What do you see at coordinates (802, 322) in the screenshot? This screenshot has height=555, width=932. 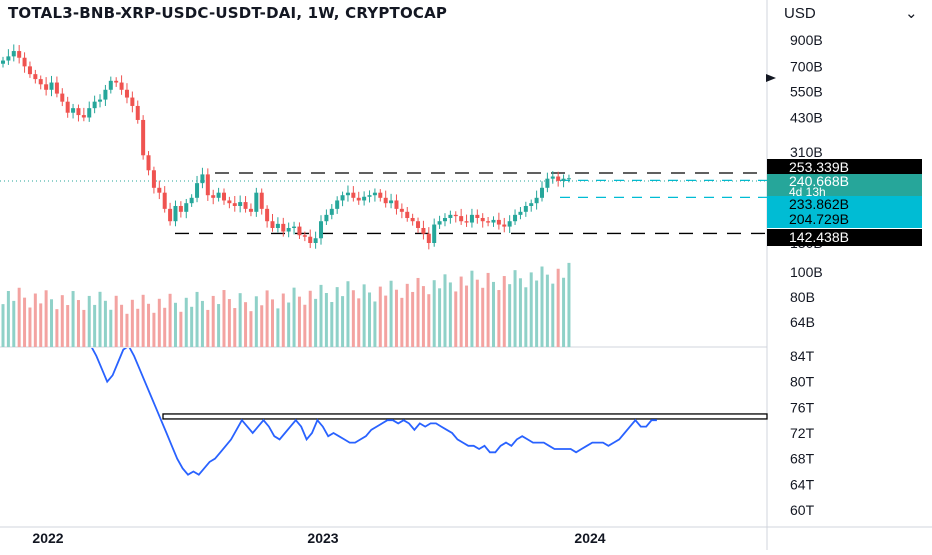 I see `price-tick-label: 64B` at bounding box center [802, 322].